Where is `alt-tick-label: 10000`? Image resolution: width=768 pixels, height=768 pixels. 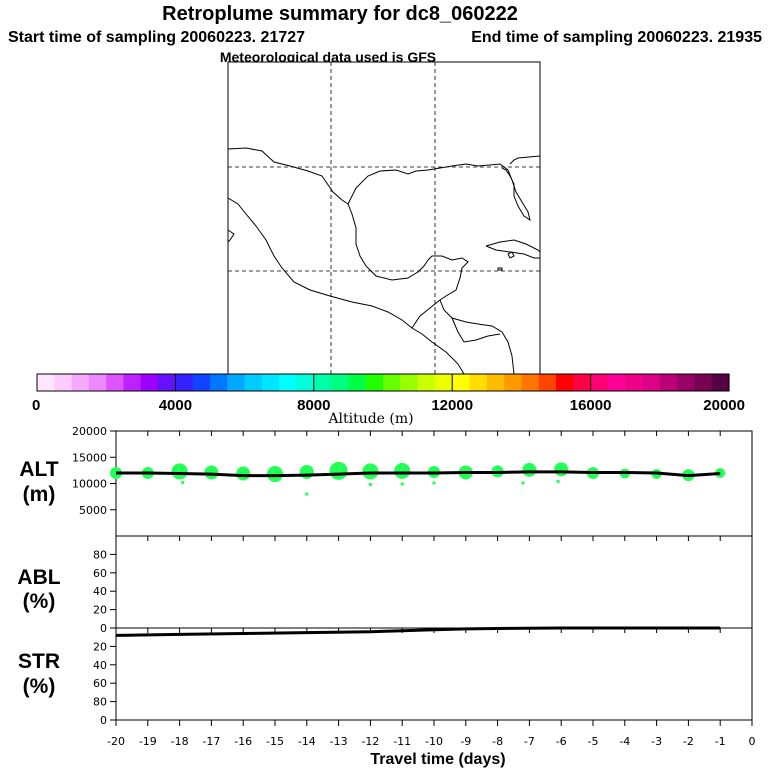
alt-tick-label: 10000 is located at coordinates (89, 484).